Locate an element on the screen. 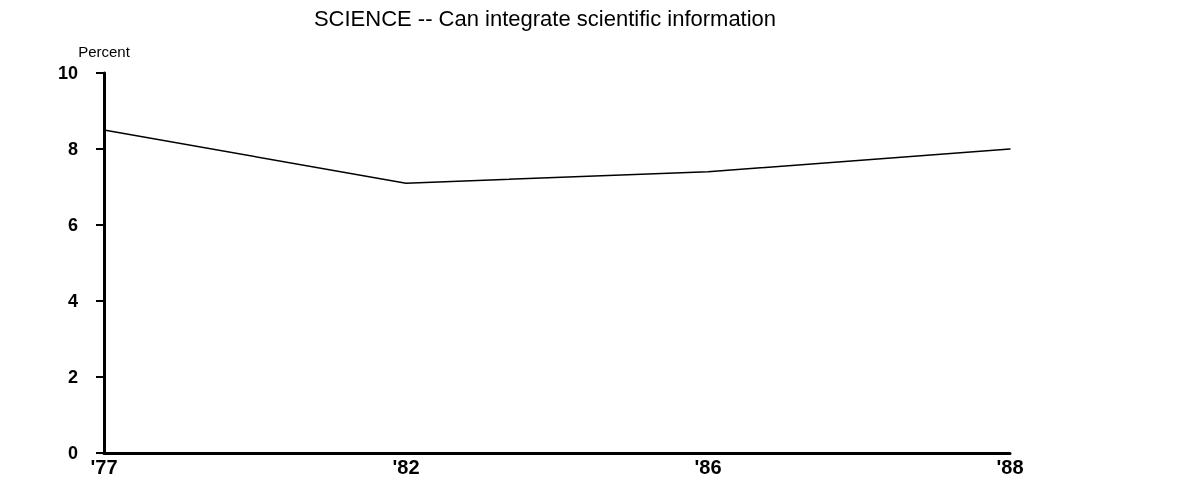 Image resolution: width=1188 pixels, height=501 pixels. x-tick-label: '86 is located at coordinates (708, 467).